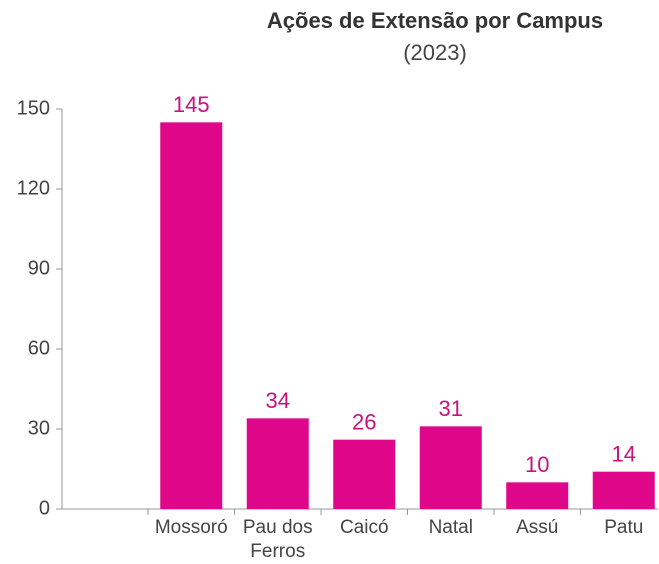  Describe the element at coordinates (537, 527) in the screenshot. I see `x-tick-label: Assú` at that location.